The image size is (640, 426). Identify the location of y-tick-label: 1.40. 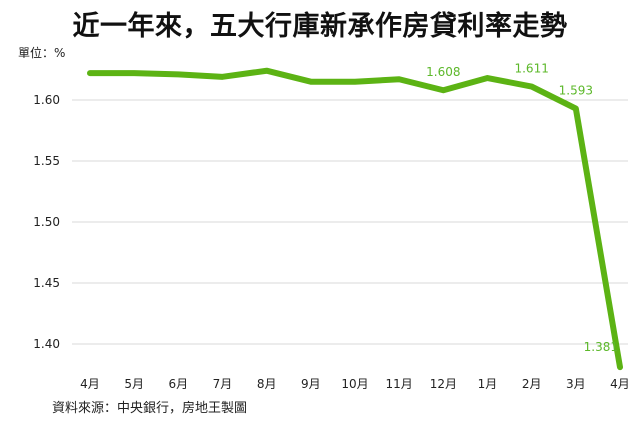
(46, 344).